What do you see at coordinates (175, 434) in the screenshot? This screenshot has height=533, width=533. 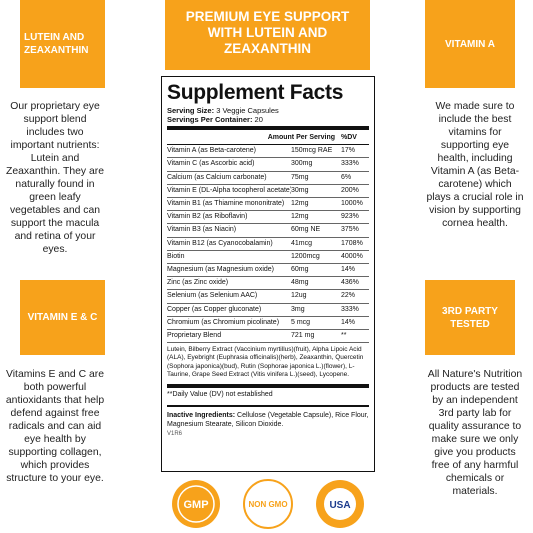 I see `code: V1R6` at bounding box center [175, 434].